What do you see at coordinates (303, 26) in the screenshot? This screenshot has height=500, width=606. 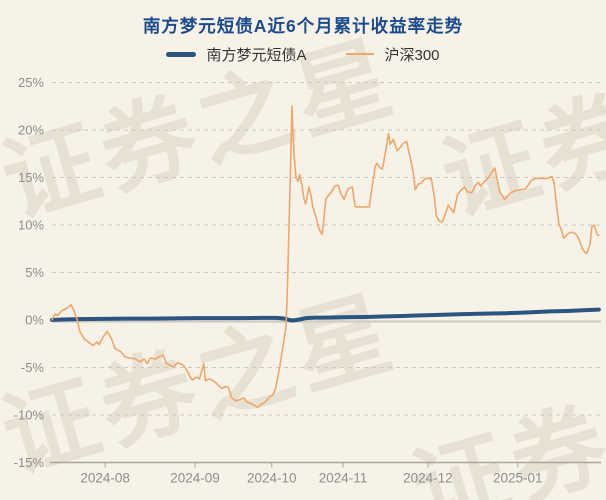 I see `page-title: 南方梦元短债A近6个月累计收益率走势` at bounding box center [303, 26].